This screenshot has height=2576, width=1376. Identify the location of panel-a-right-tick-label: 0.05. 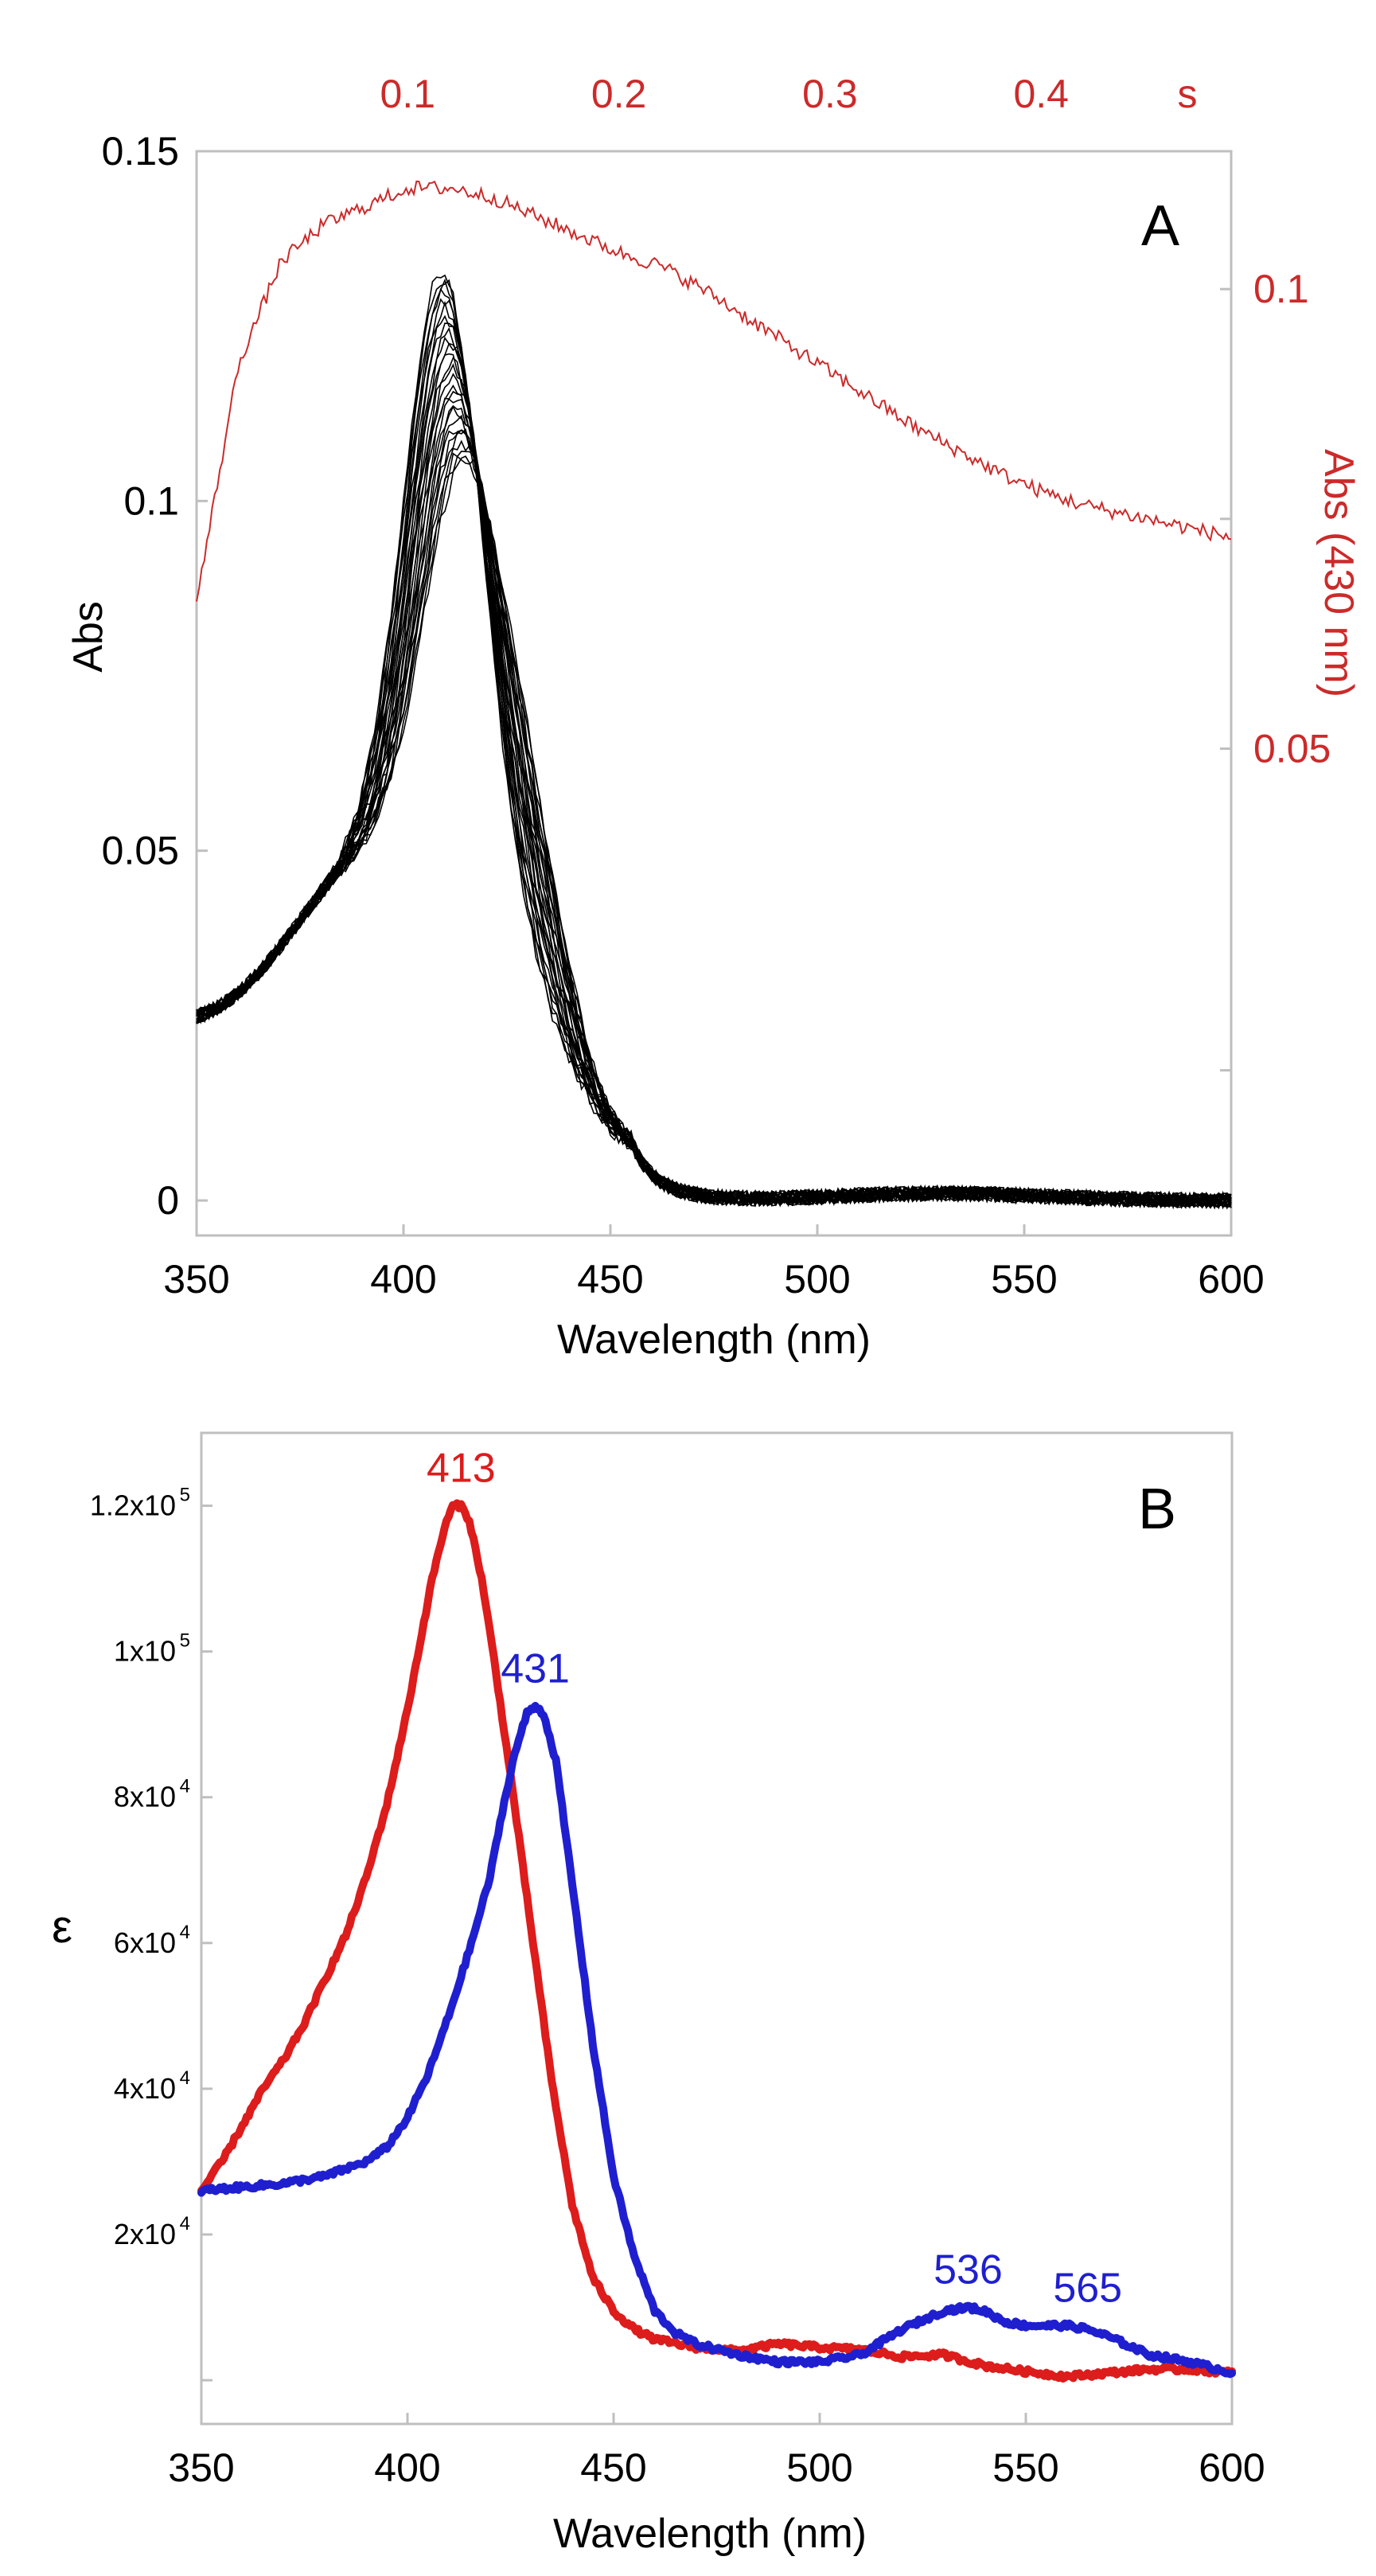
(1292, 748).